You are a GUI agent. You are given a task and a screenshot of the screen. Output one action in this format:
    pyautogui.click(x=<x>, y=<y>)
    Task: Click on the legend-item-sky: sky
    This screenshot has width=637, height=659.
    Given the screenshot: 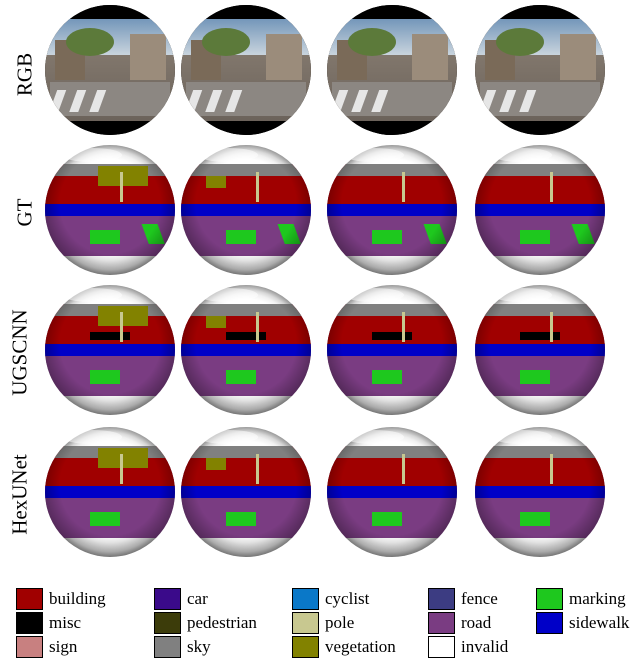 What is the action you would take?
    pyautogui.click(x=182, y=647)
    